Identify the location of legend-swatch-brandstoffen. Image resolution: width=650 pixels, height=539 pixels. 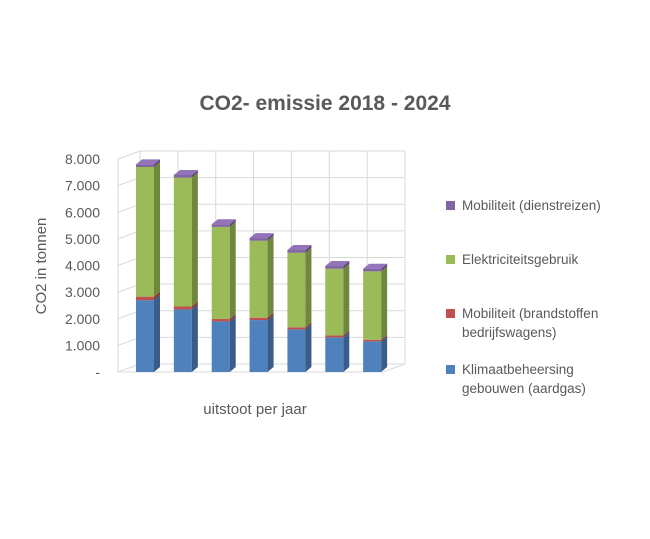
(450, 313).